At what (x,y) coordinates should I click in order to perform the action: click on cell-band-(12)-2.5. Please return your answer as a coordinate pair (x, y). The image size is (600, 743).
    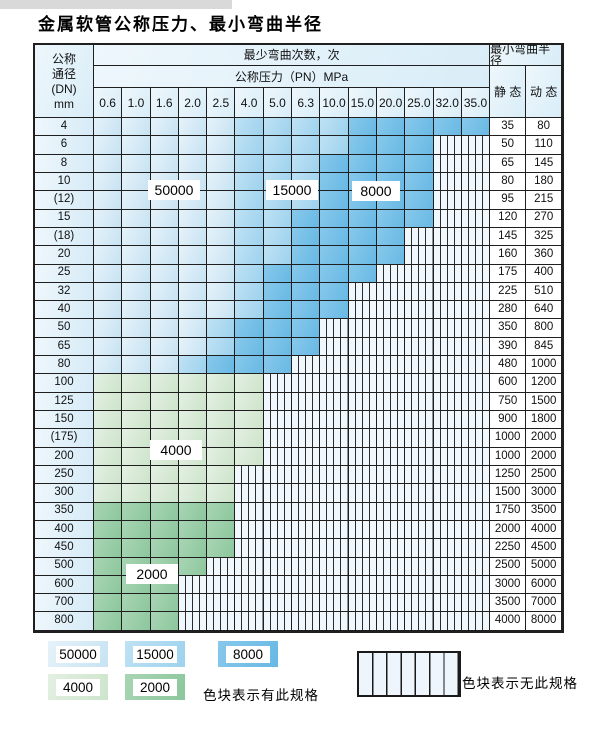
    Looking at the image, I should click on (221, 200).